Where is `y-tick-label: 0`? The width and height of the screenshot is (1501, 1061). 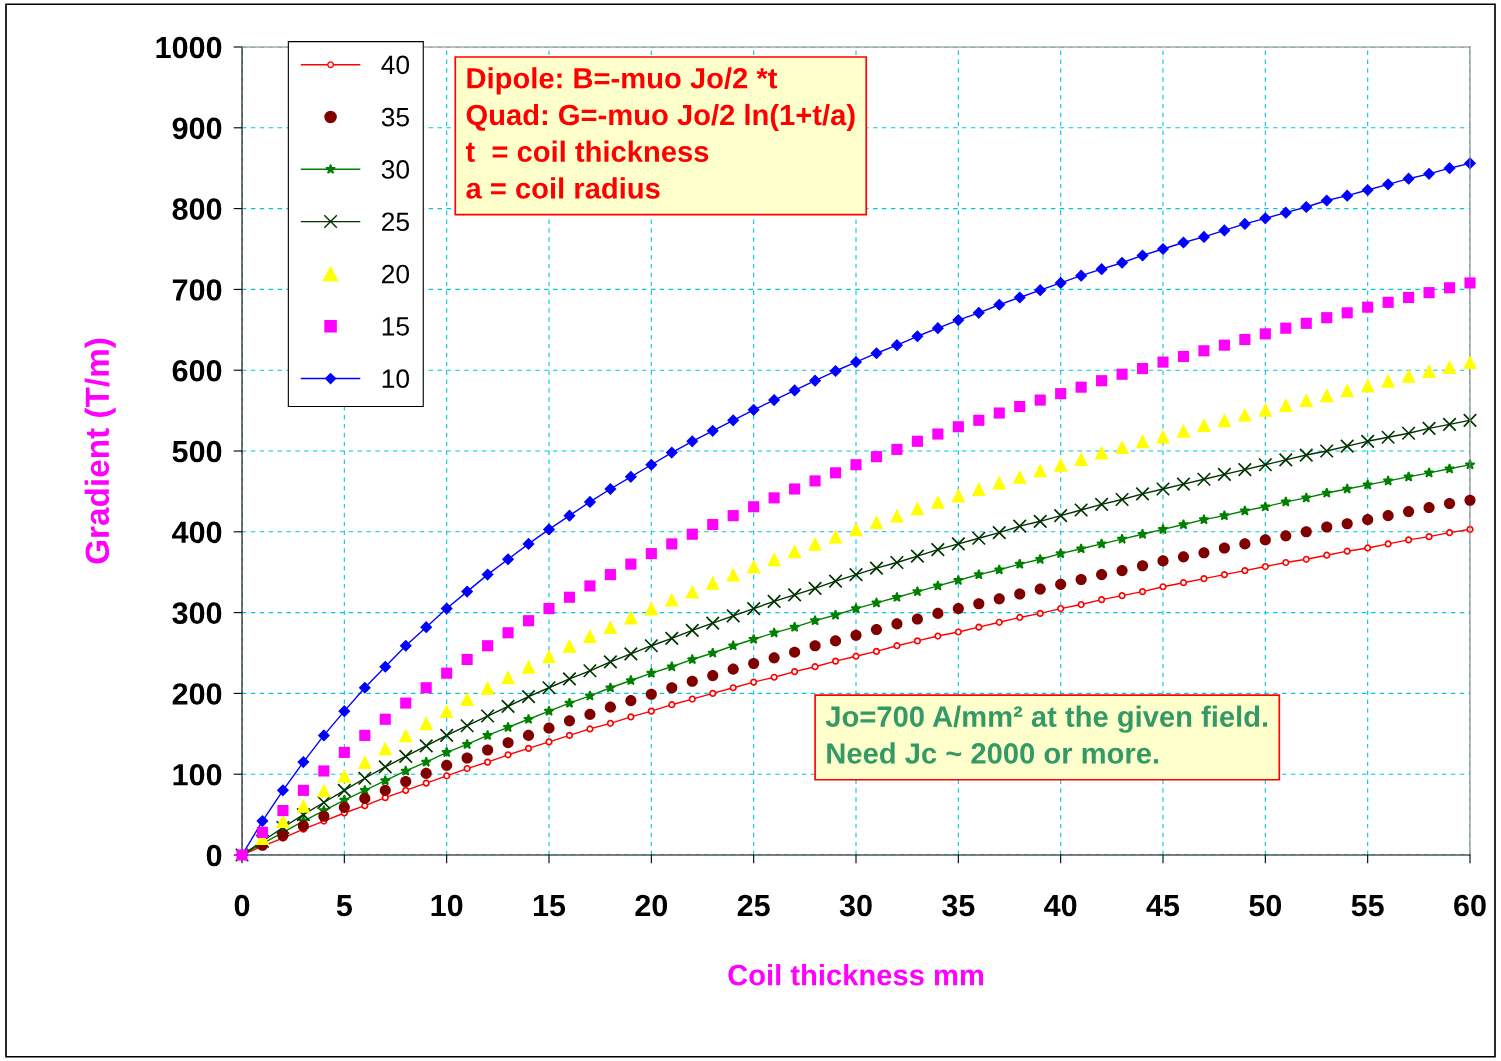 y-tick-label: 0 is located at coordinates (214, 855).